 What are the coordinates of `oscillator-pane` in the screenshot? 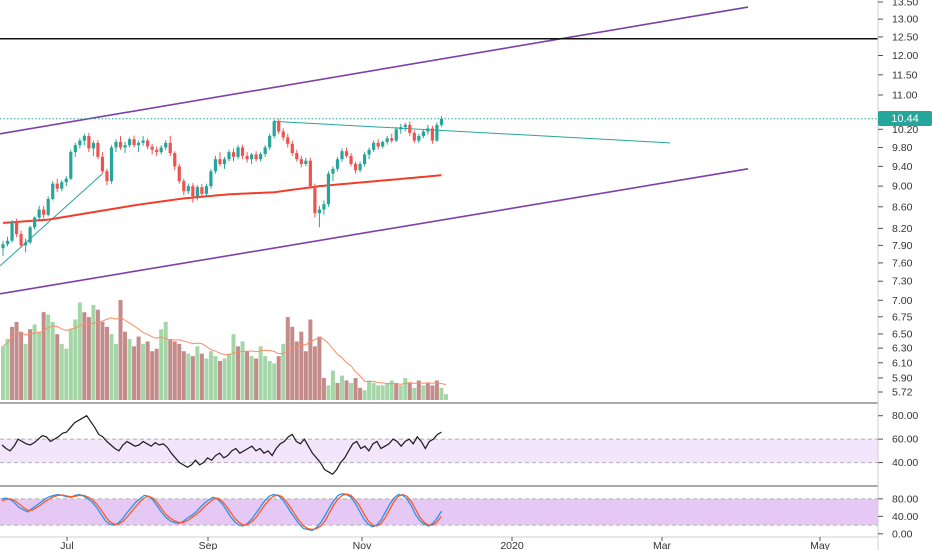 It's located at (439, 445).